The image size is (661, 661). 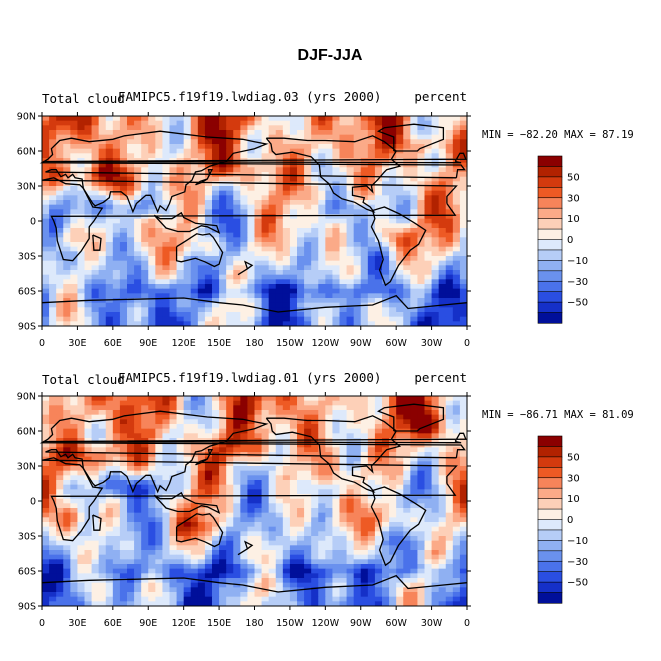 I want to click on coastline, so click(x=411, y=137).